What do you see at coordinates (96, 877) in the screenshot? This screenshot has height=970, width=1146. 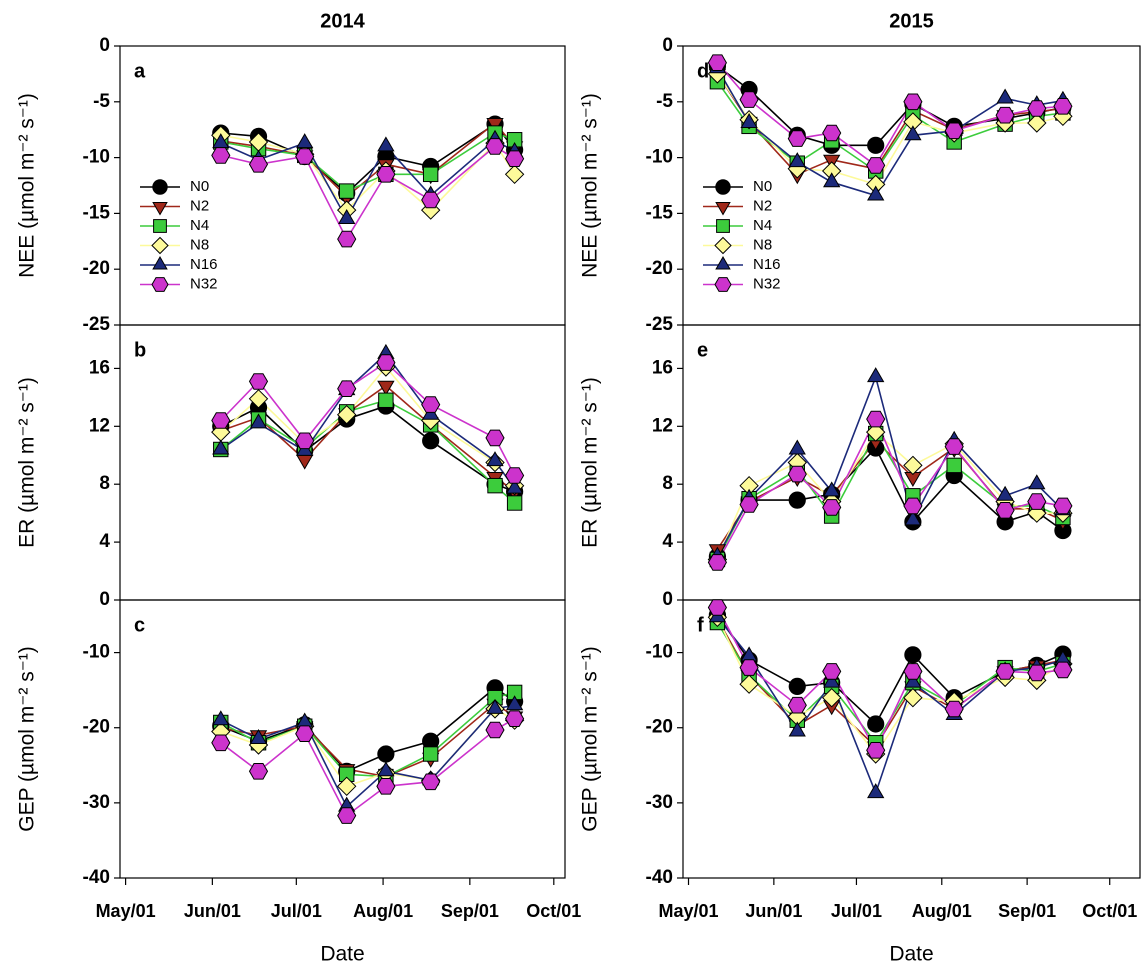 I see `y-tick-label: -40` at bounding box center [96, 877].